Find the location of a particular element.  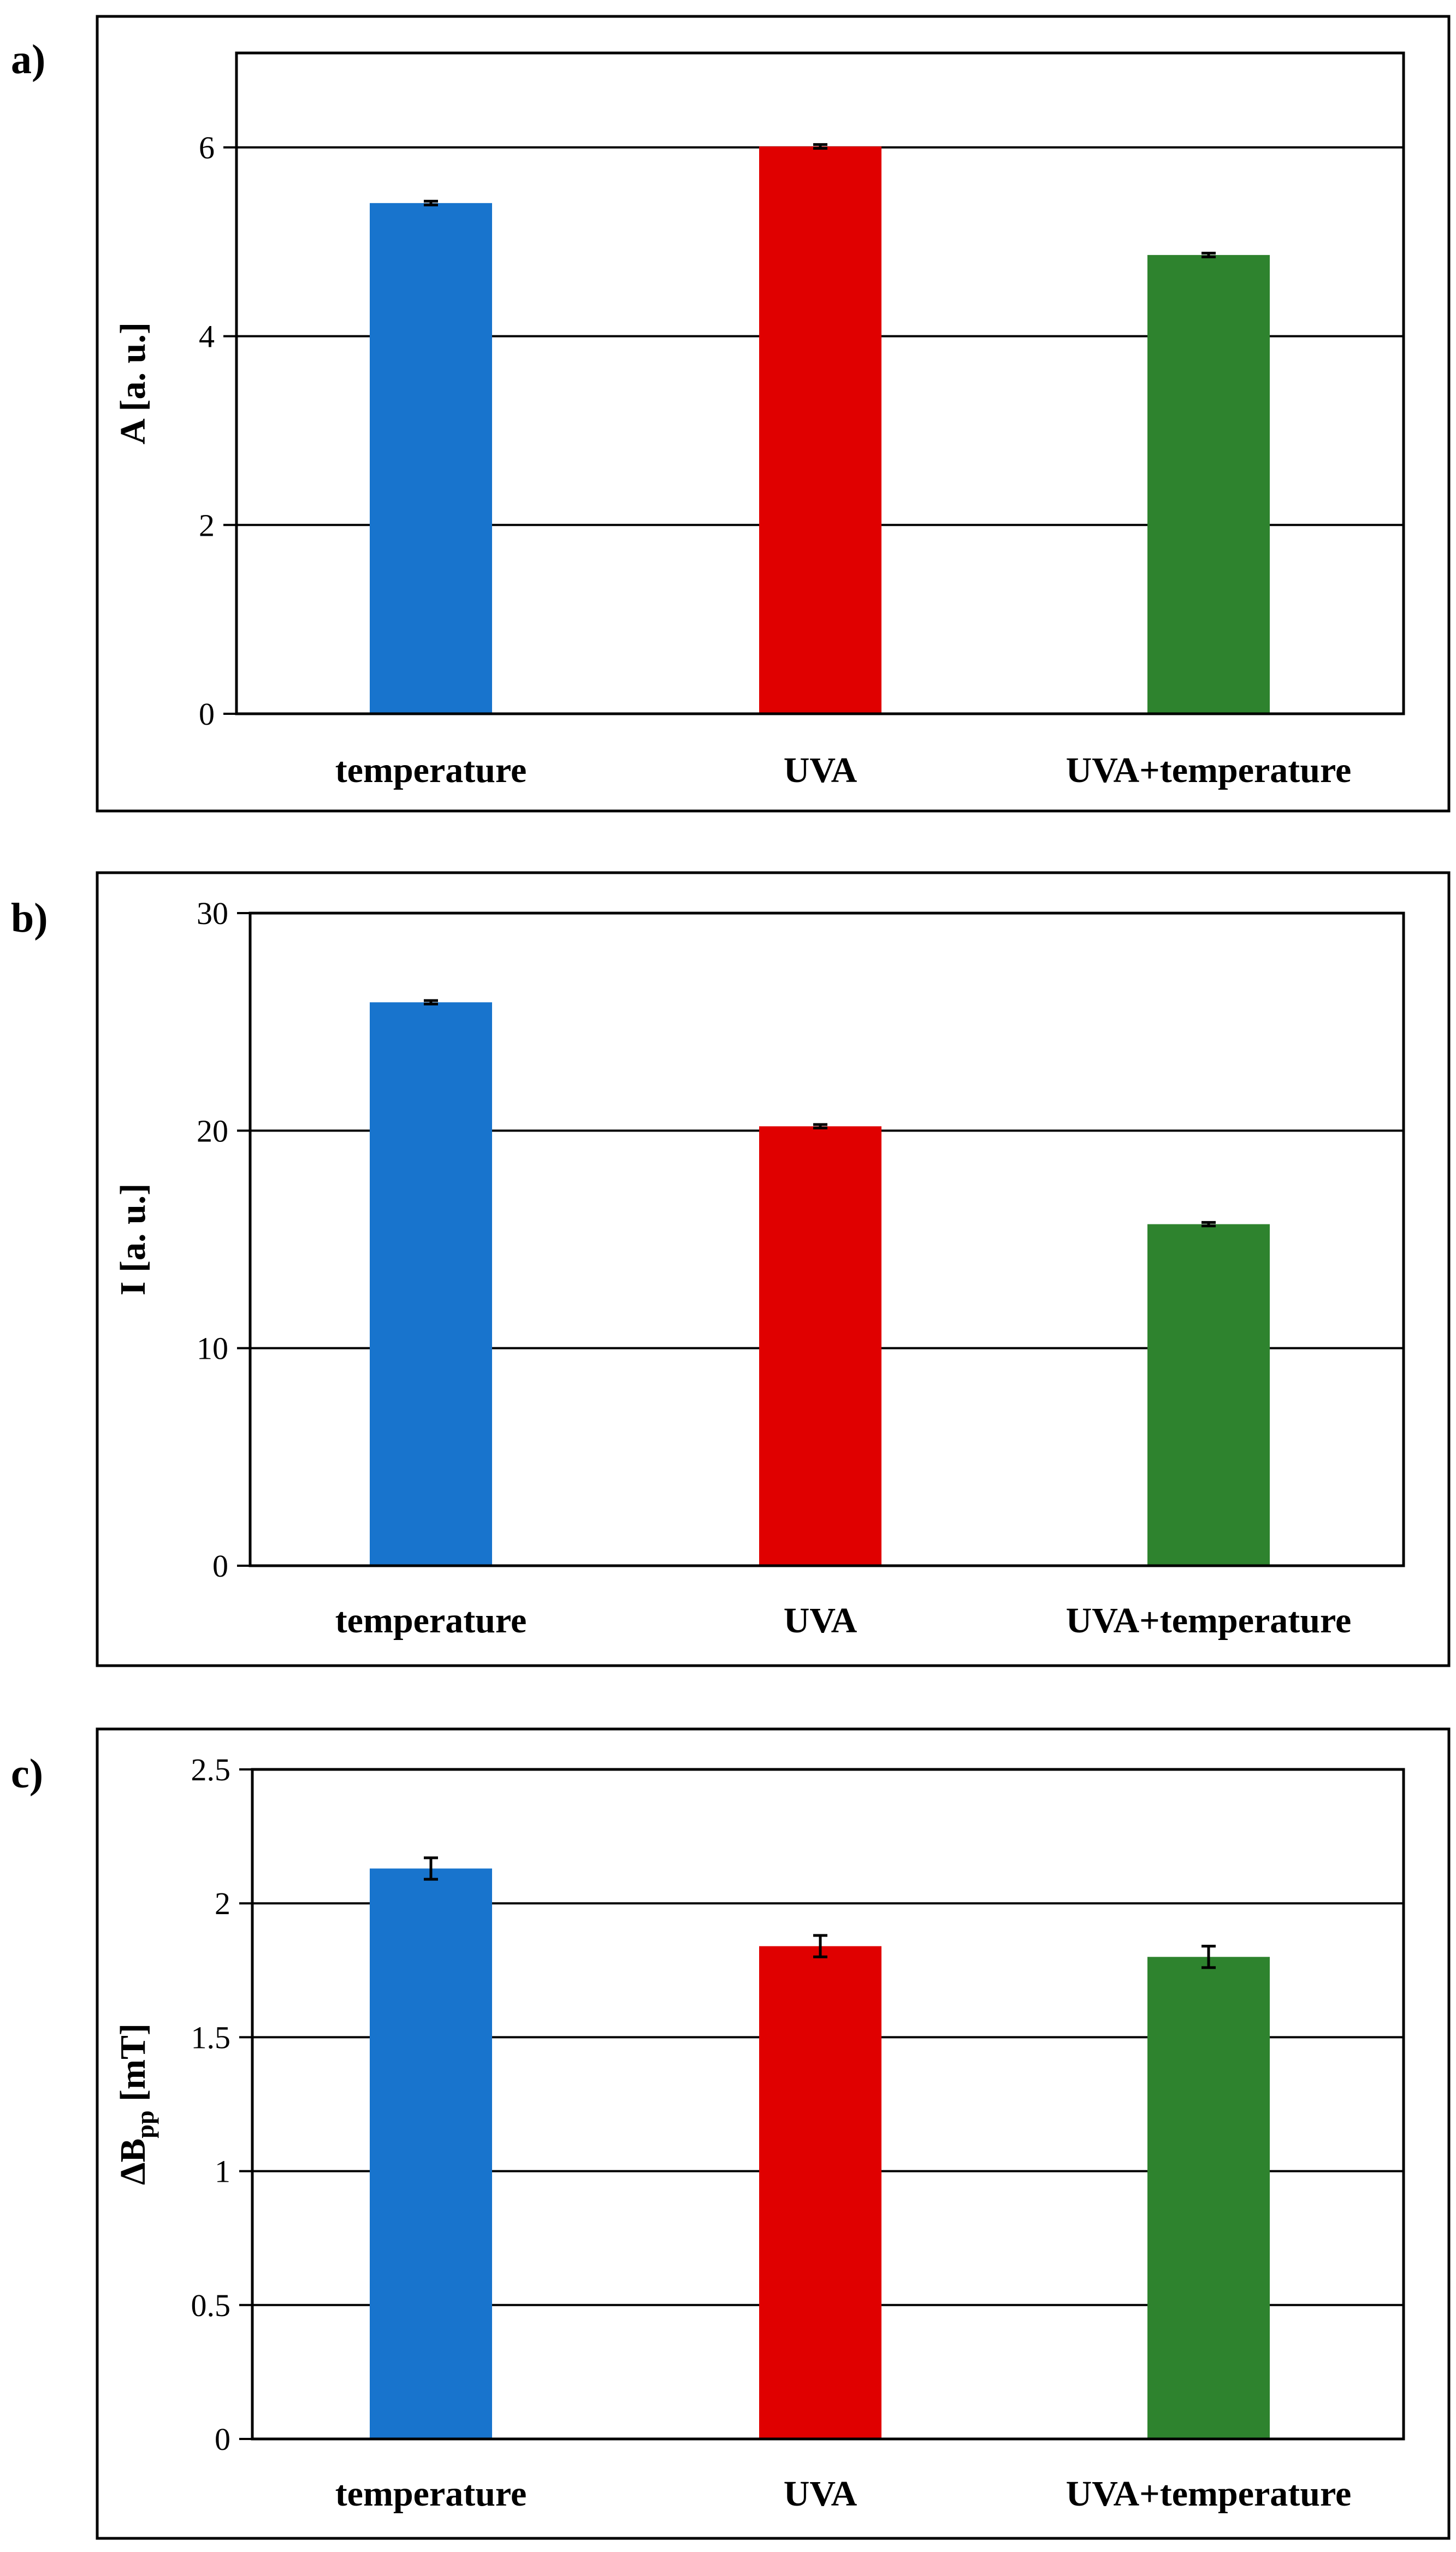

y-tick-label: 6 is located at coordinates (207, 148).